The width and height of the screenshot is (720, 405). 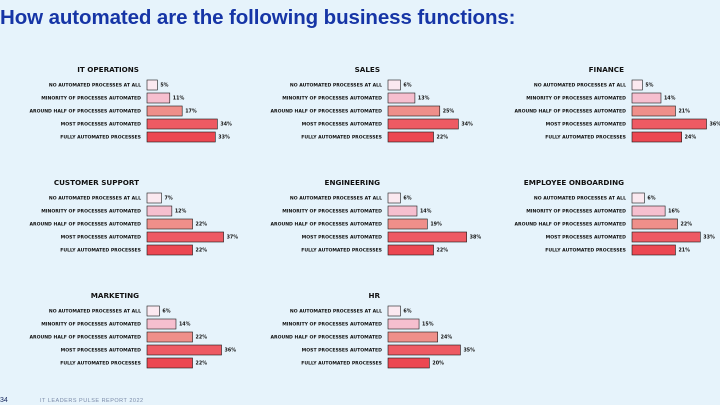 I want to click on data-label: 11%, so click(x=179, y=99).